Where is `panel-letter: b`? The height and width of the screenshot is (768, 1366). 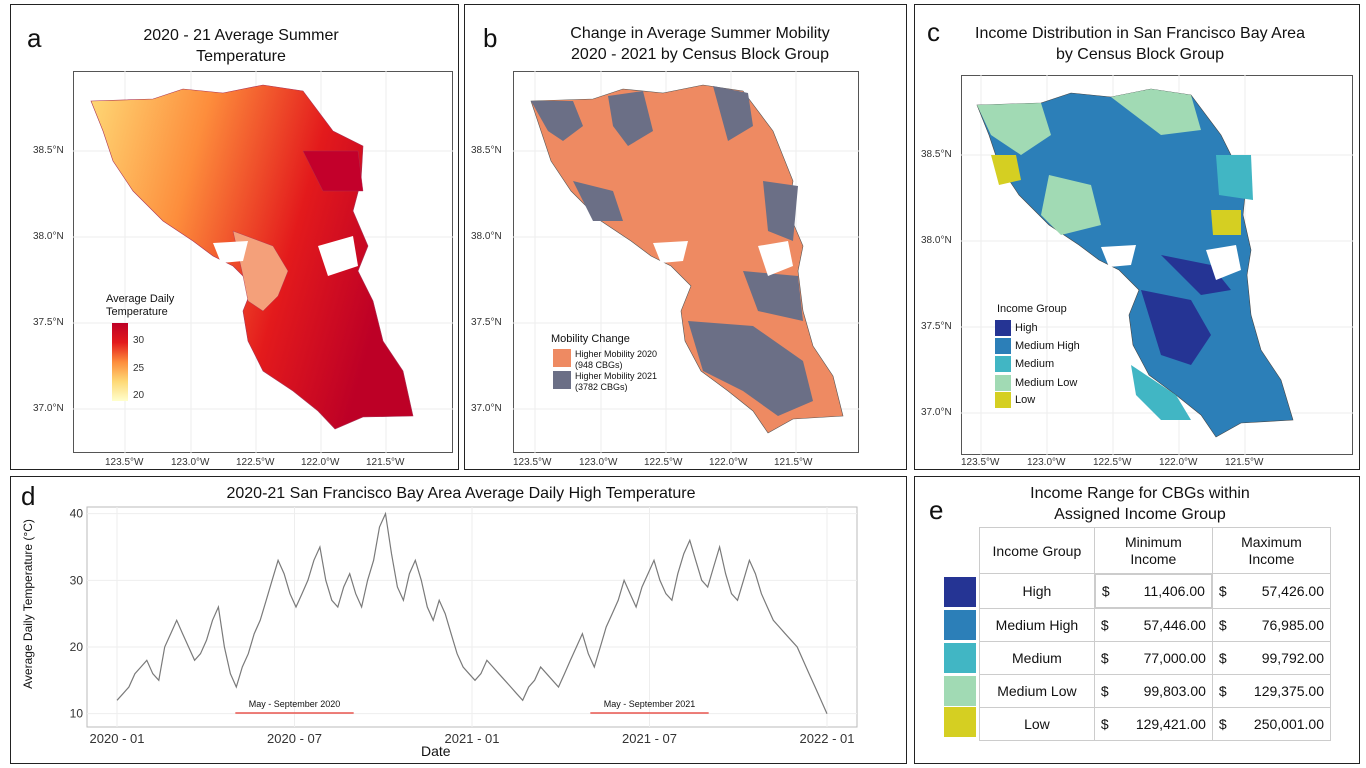
panel-letter: b is located at coordinates (490, 38).